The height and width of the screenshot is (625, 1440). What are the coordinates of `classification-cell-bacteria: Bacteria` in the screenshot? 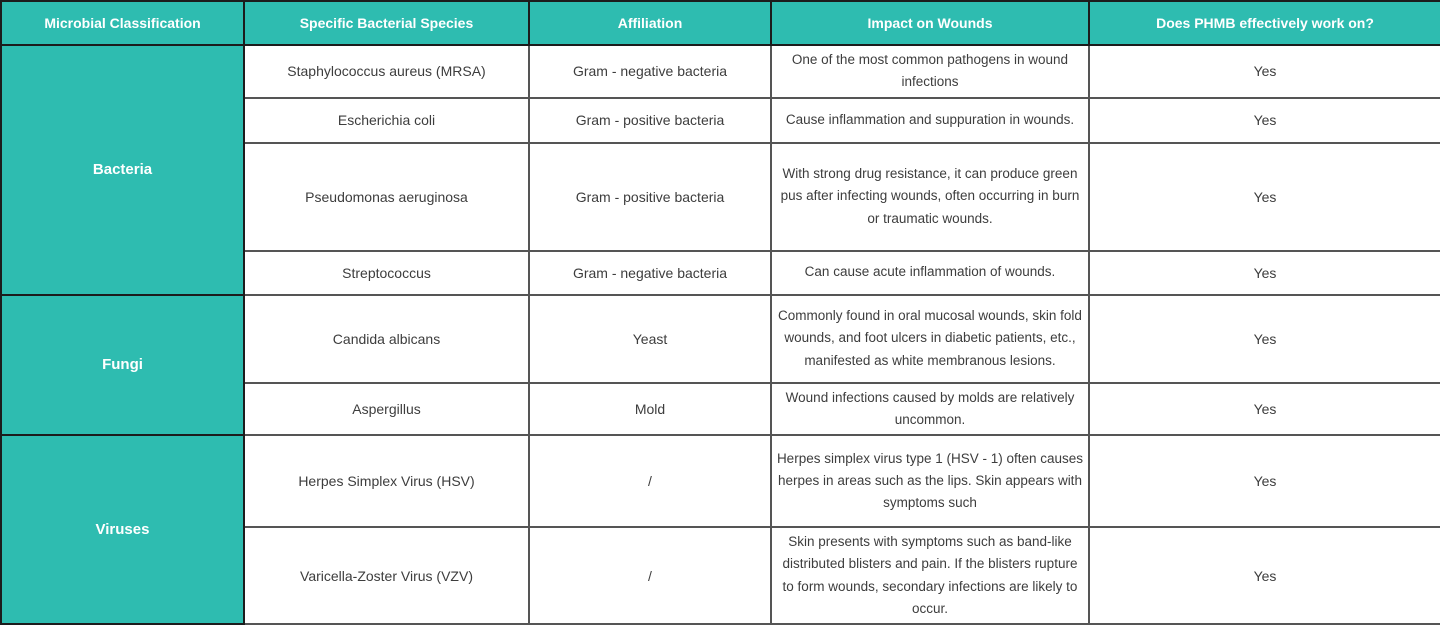 It's located at (122, 170).